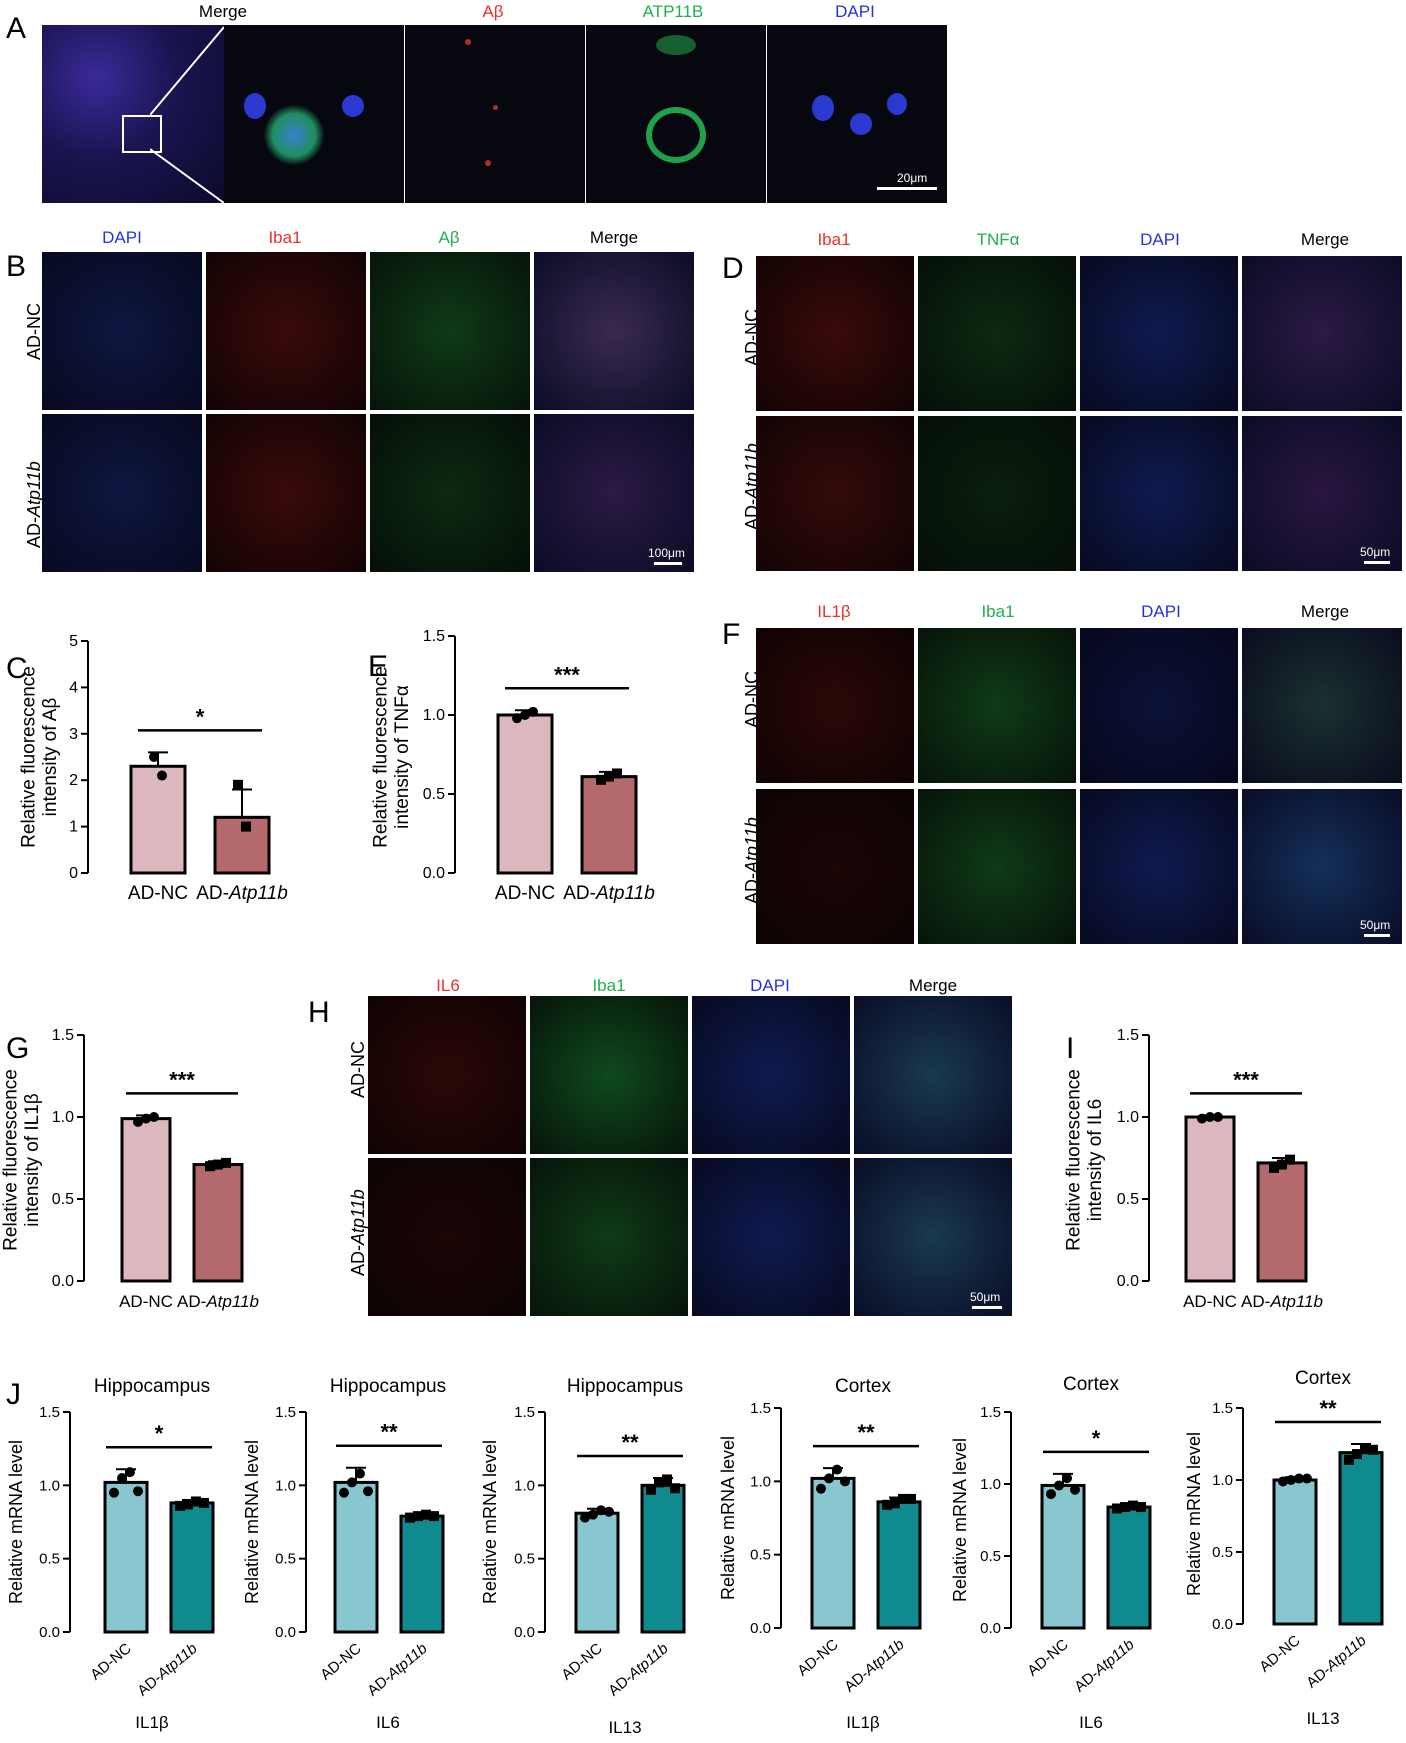  Describe the element at coordinates (1322, 1718) in the screenshot. I see `x-axis-label: IL13` at that location.